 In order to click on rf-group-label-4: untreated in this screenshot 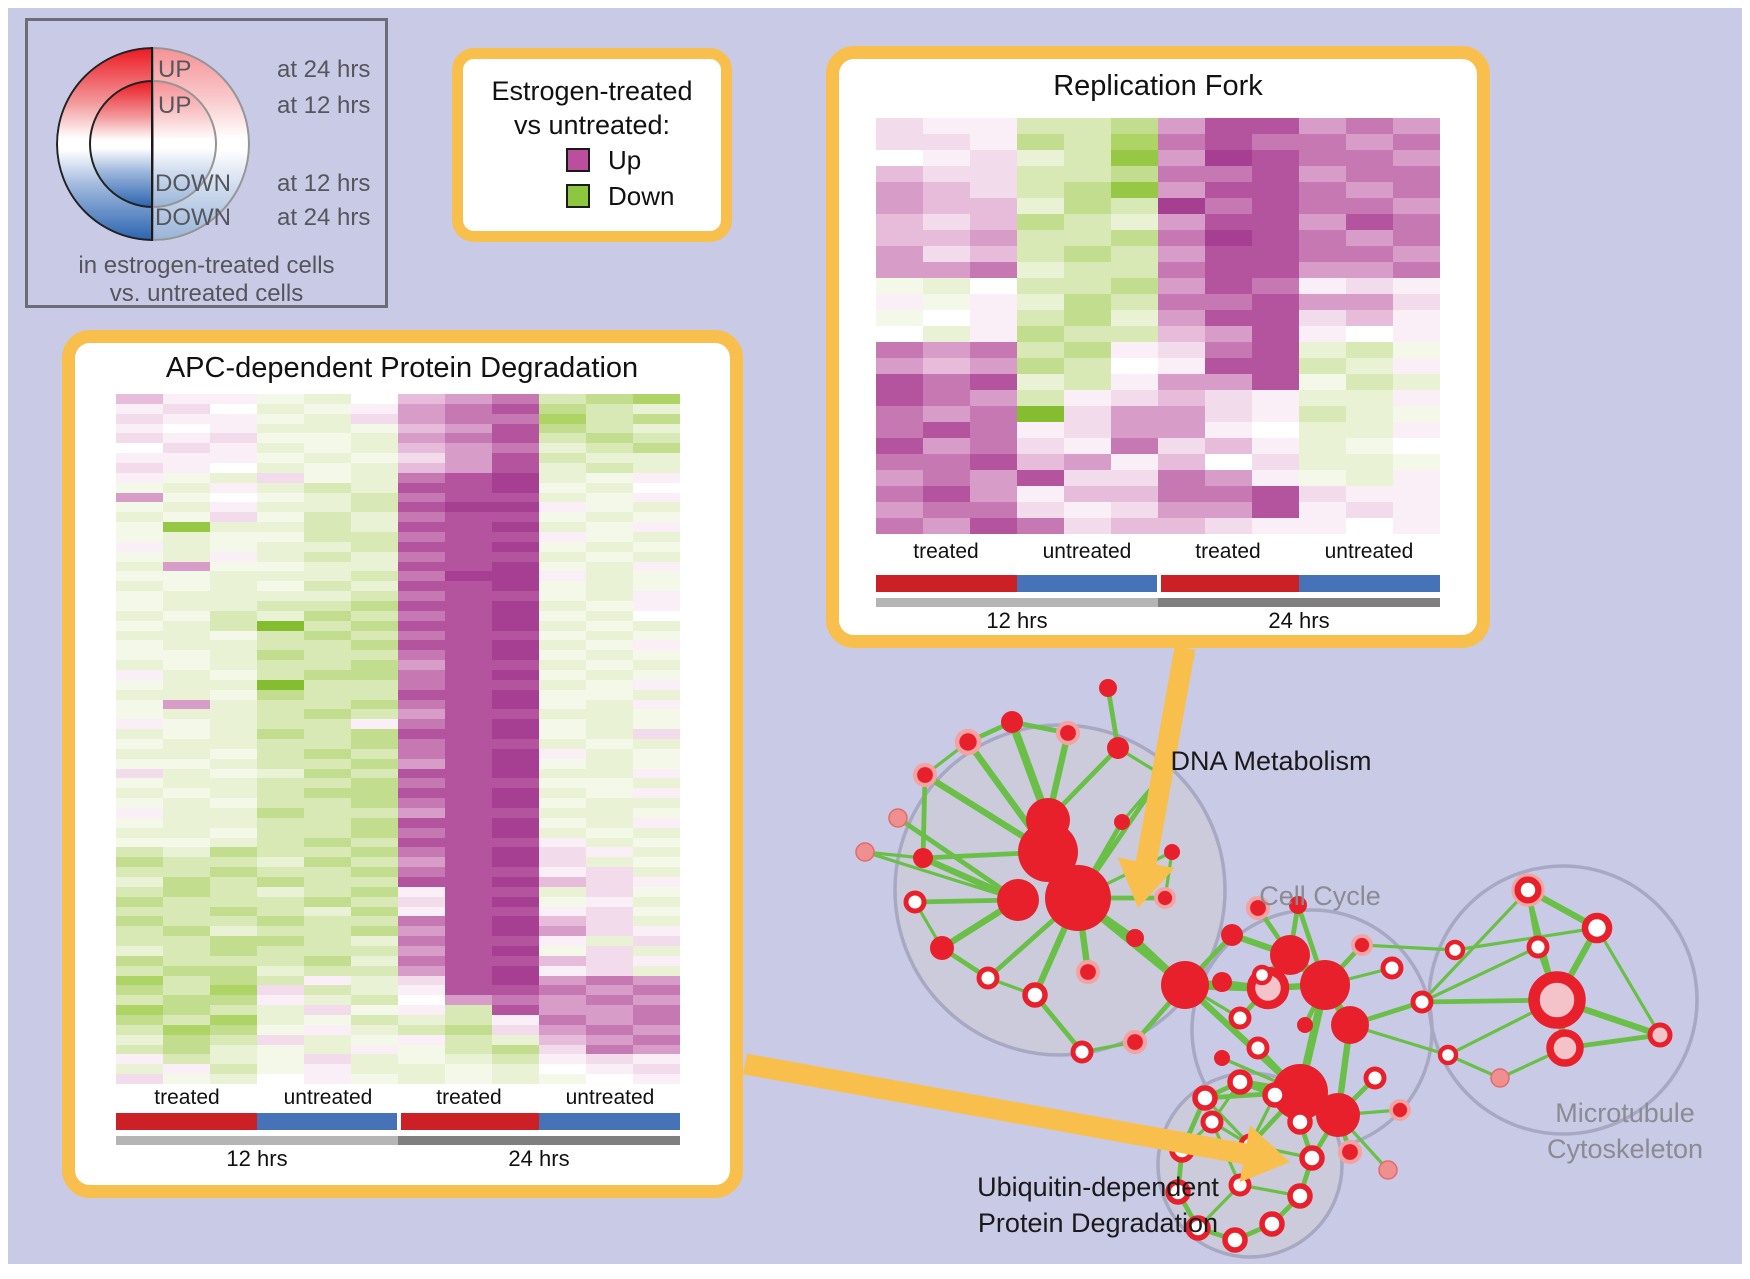, I will do `click(1369, 551)`.